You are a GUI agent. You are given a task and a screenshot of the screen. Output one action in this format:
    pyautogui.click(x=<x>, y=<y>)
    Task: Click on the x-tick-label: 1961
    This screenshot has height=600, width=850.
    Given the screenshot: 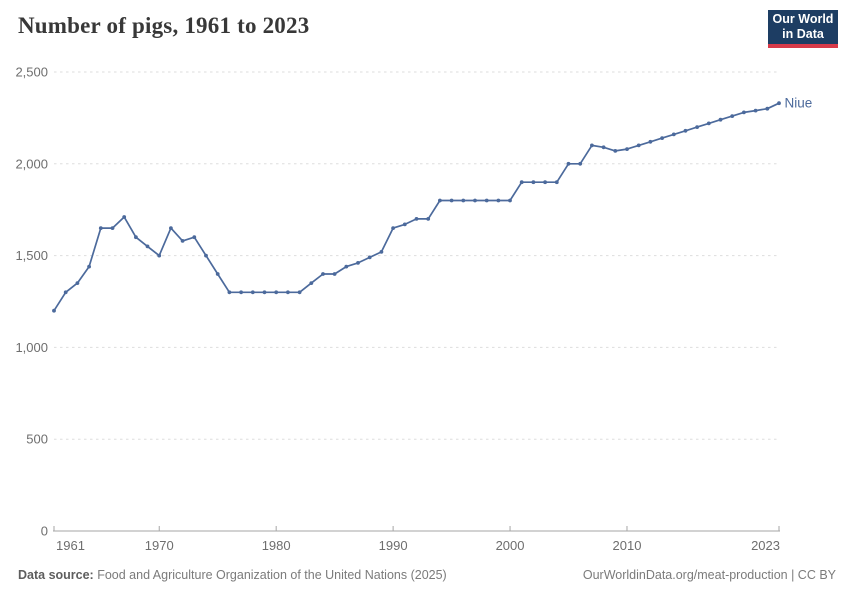 What is the action you would take?
    pyautogui.click(x=70, y=545)
    